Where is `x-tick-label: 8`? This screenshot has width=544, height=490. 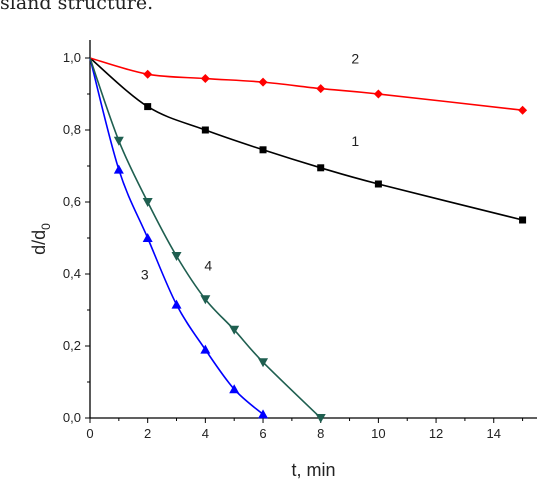
x-tick-label: 8 is located at coordinates (320, 433).